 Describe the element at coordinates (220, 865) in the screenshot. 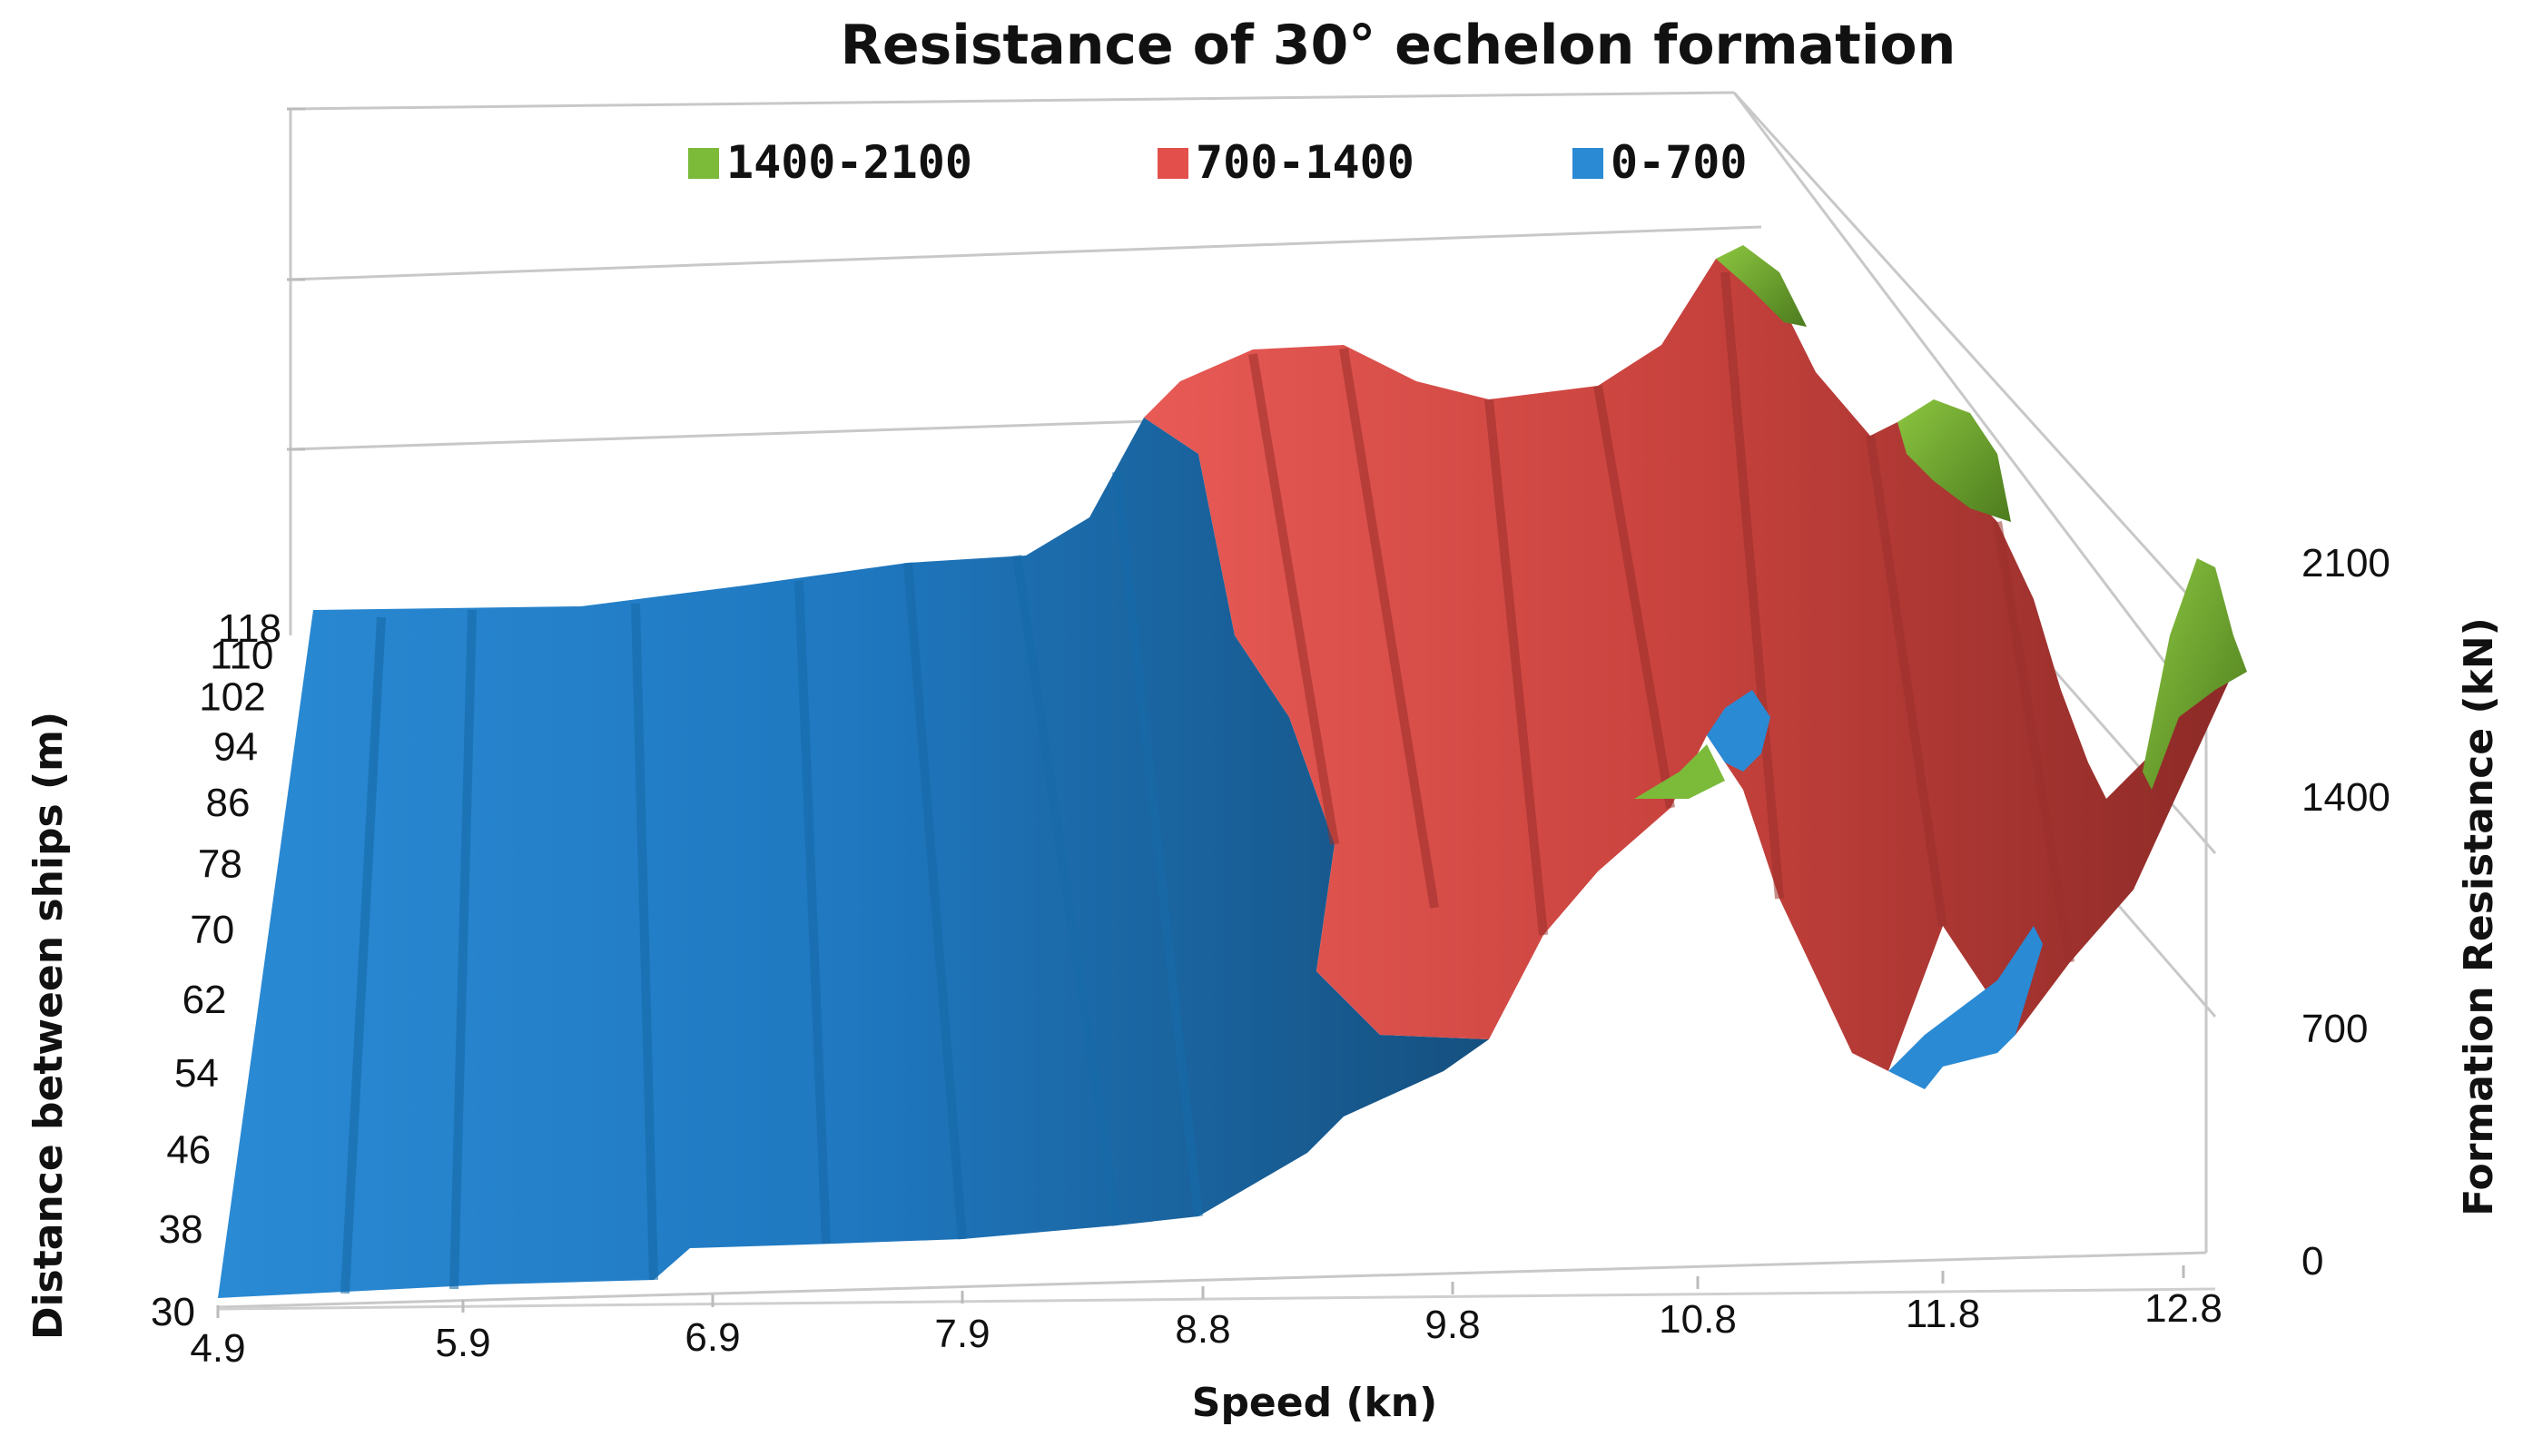

I see `y-tick-label: 78` at that location.